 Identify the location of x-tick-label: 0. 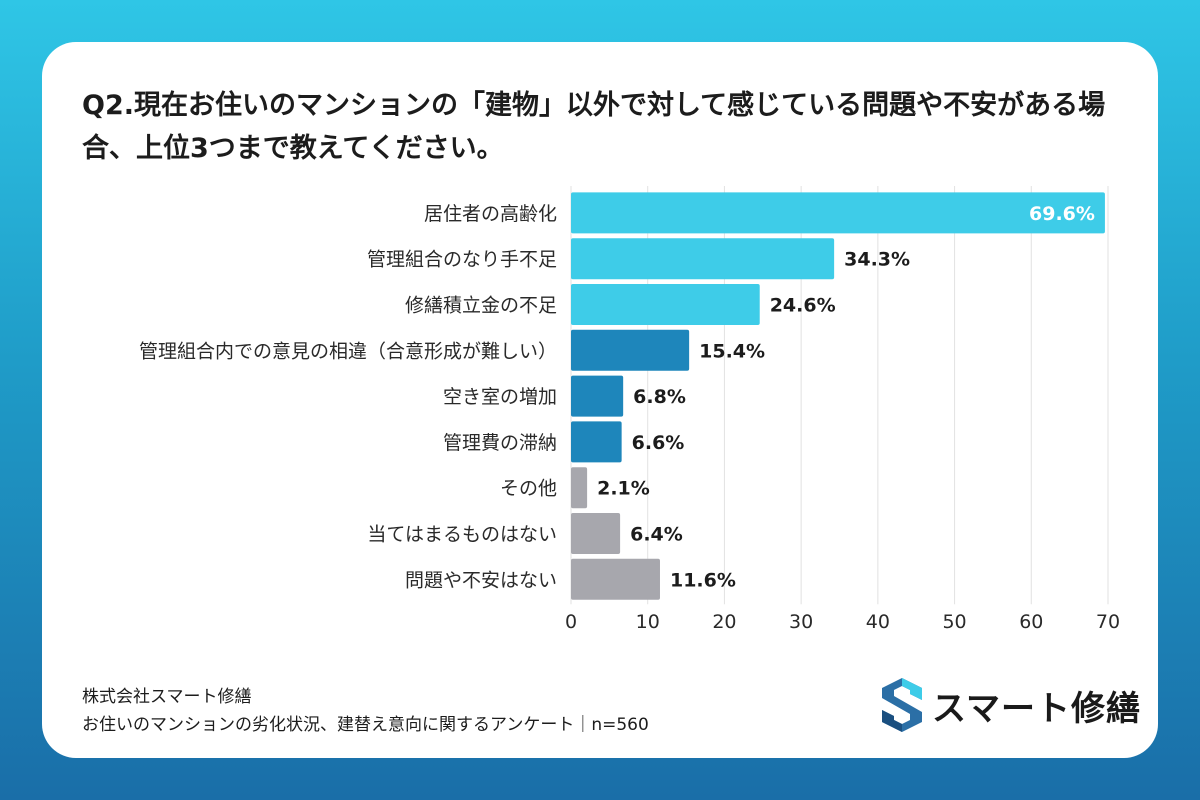
(571, 622).